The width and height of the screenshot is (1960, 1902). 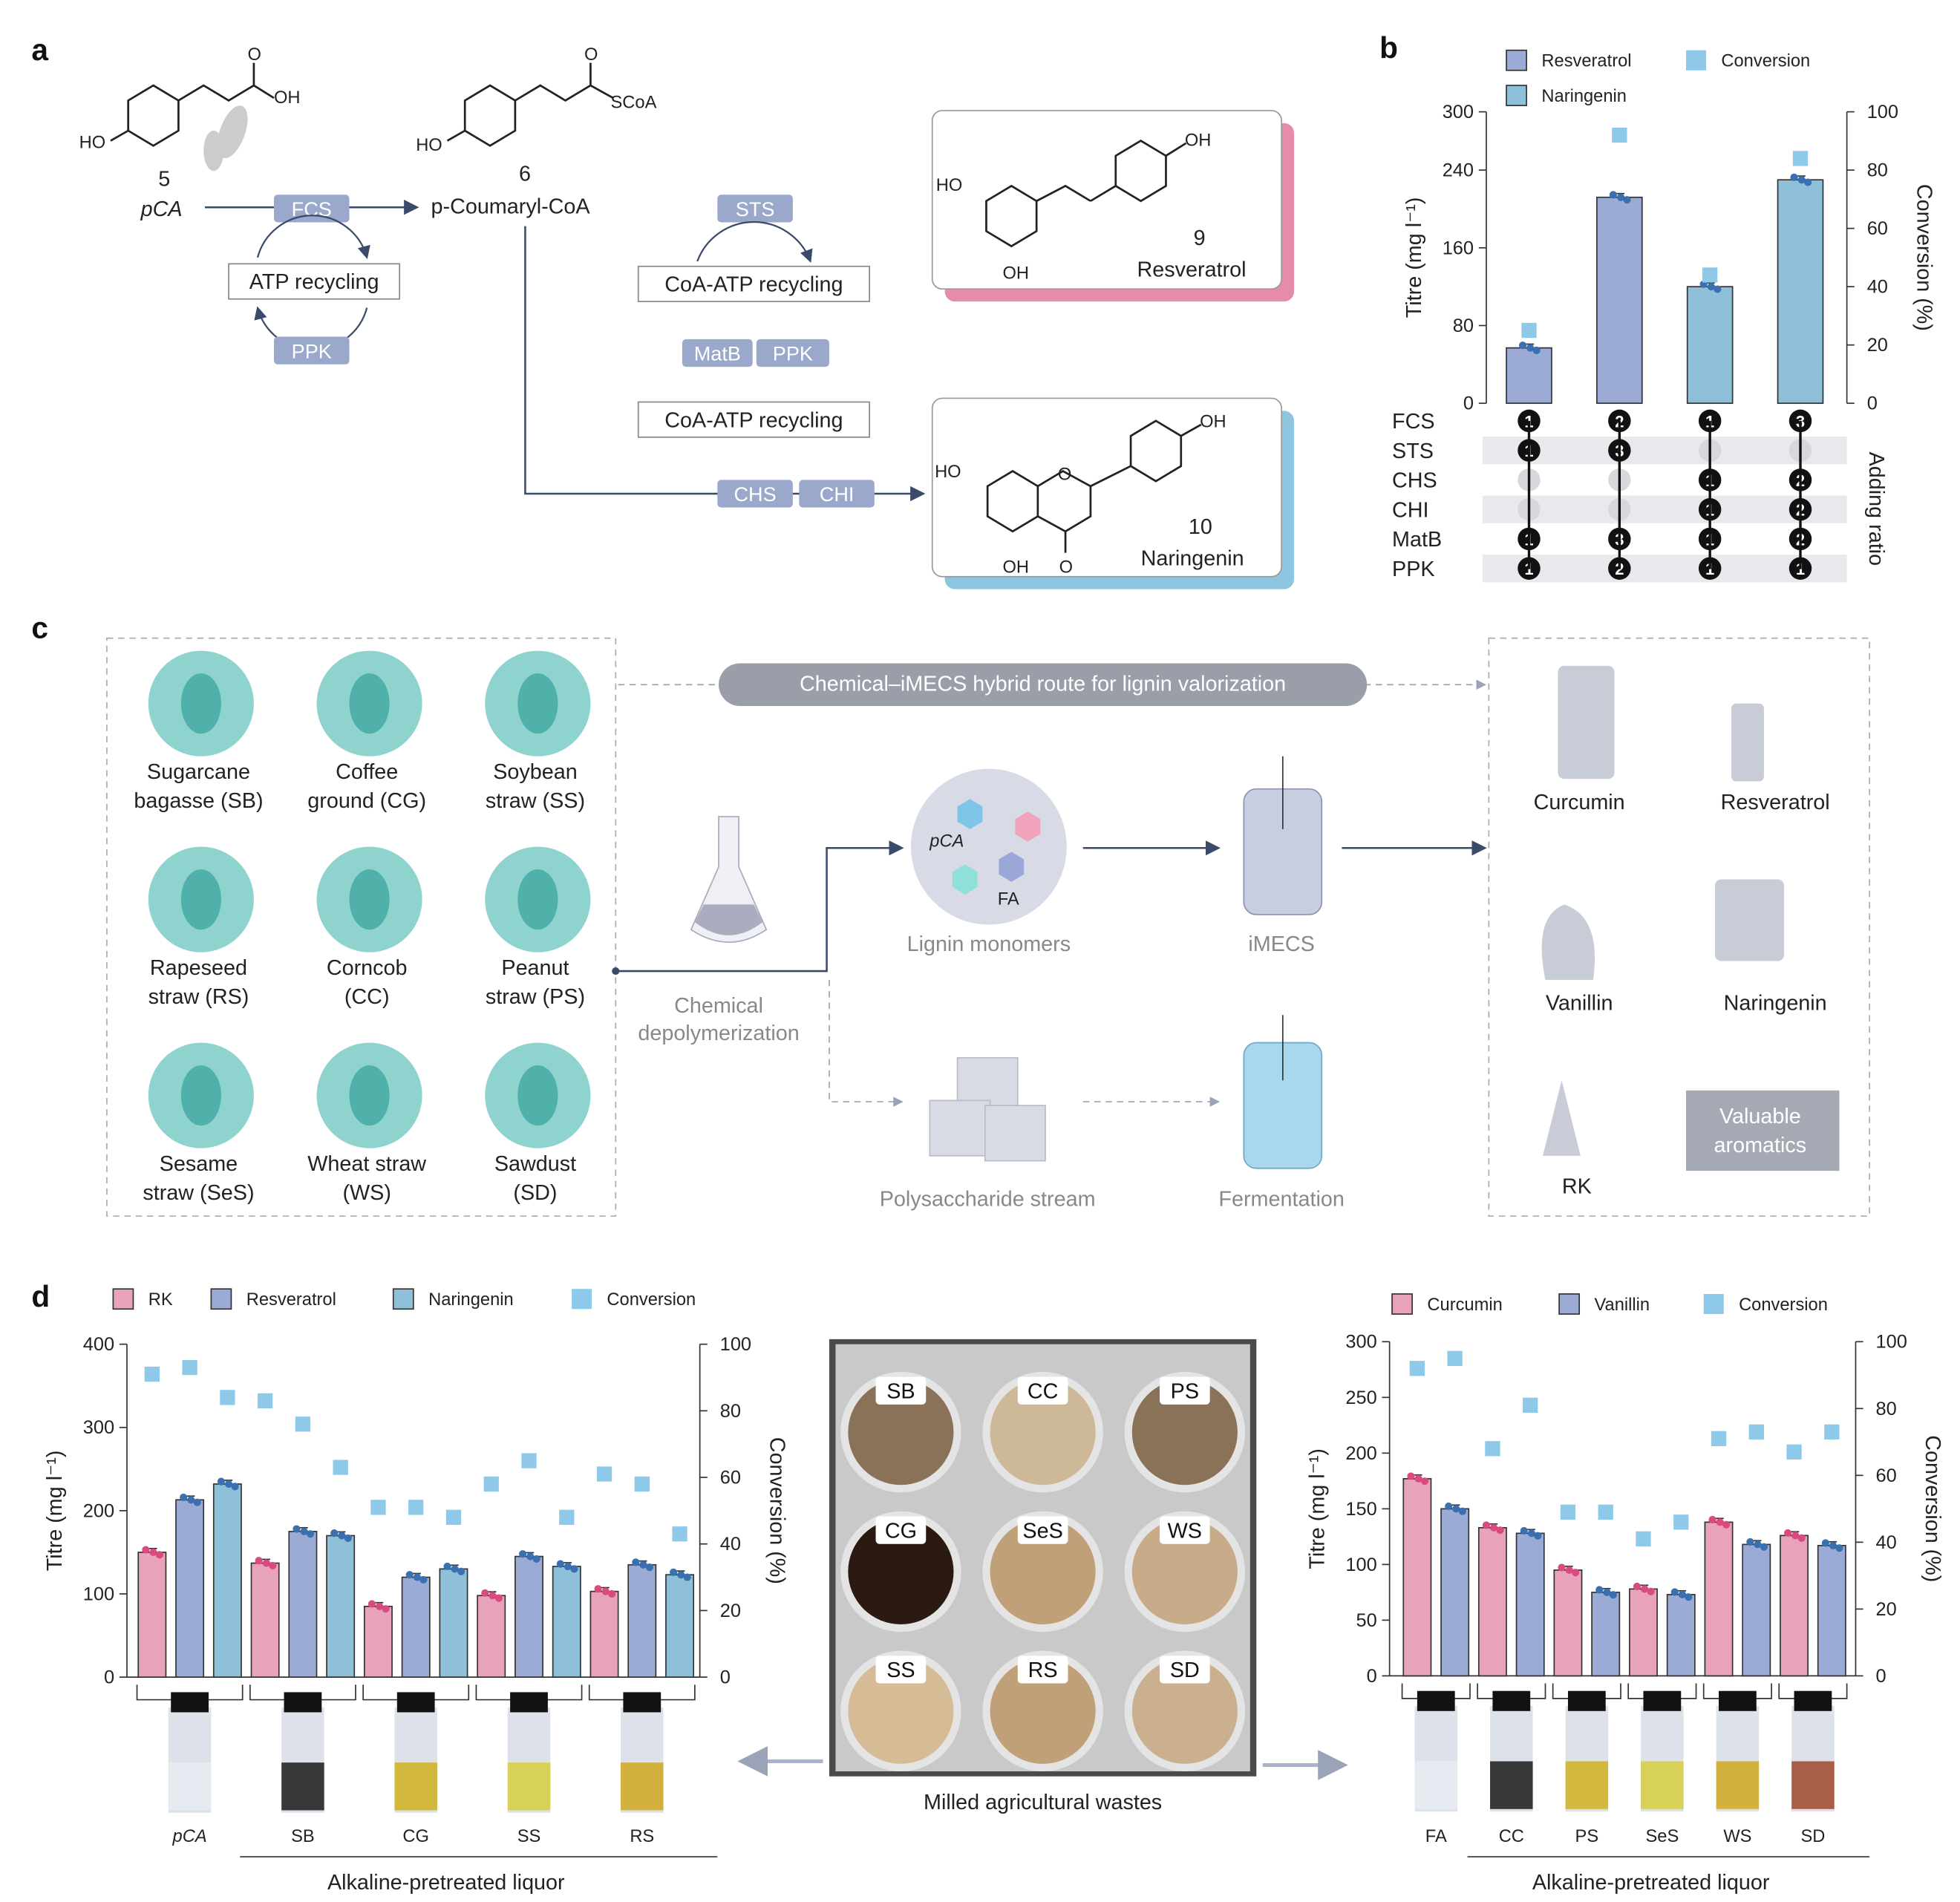 I want to click on svg-text: Curcumin, so click(x=1579, y=803).